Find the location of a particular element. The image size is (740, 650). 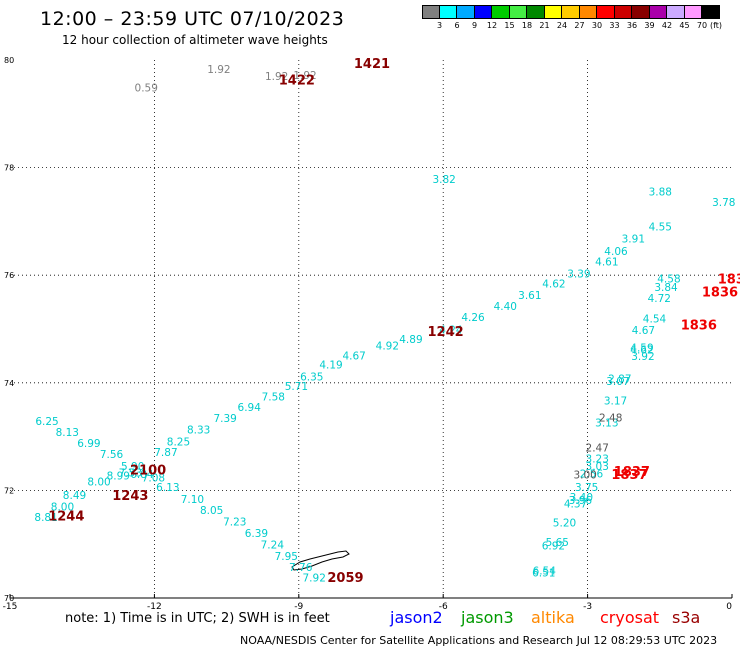

wave-height-label: 4.06 is located at coordinates (616, 252).